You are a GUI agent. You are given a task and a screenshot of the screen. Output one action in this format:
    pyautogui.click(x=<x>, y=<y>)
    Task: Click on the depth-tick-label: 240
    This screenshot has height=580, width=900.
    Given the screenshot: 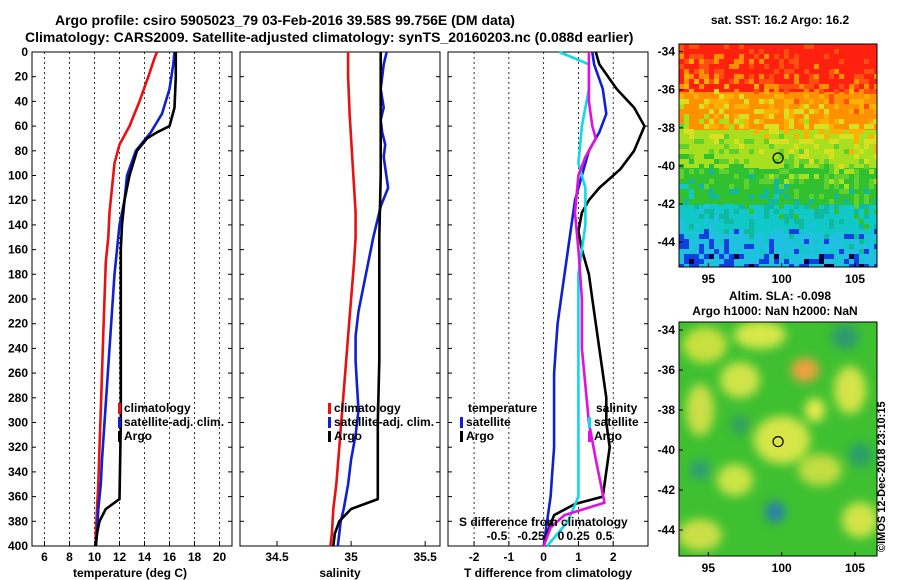 What is the action you would take?
    pyautogui.click(x=18, y=348)
    